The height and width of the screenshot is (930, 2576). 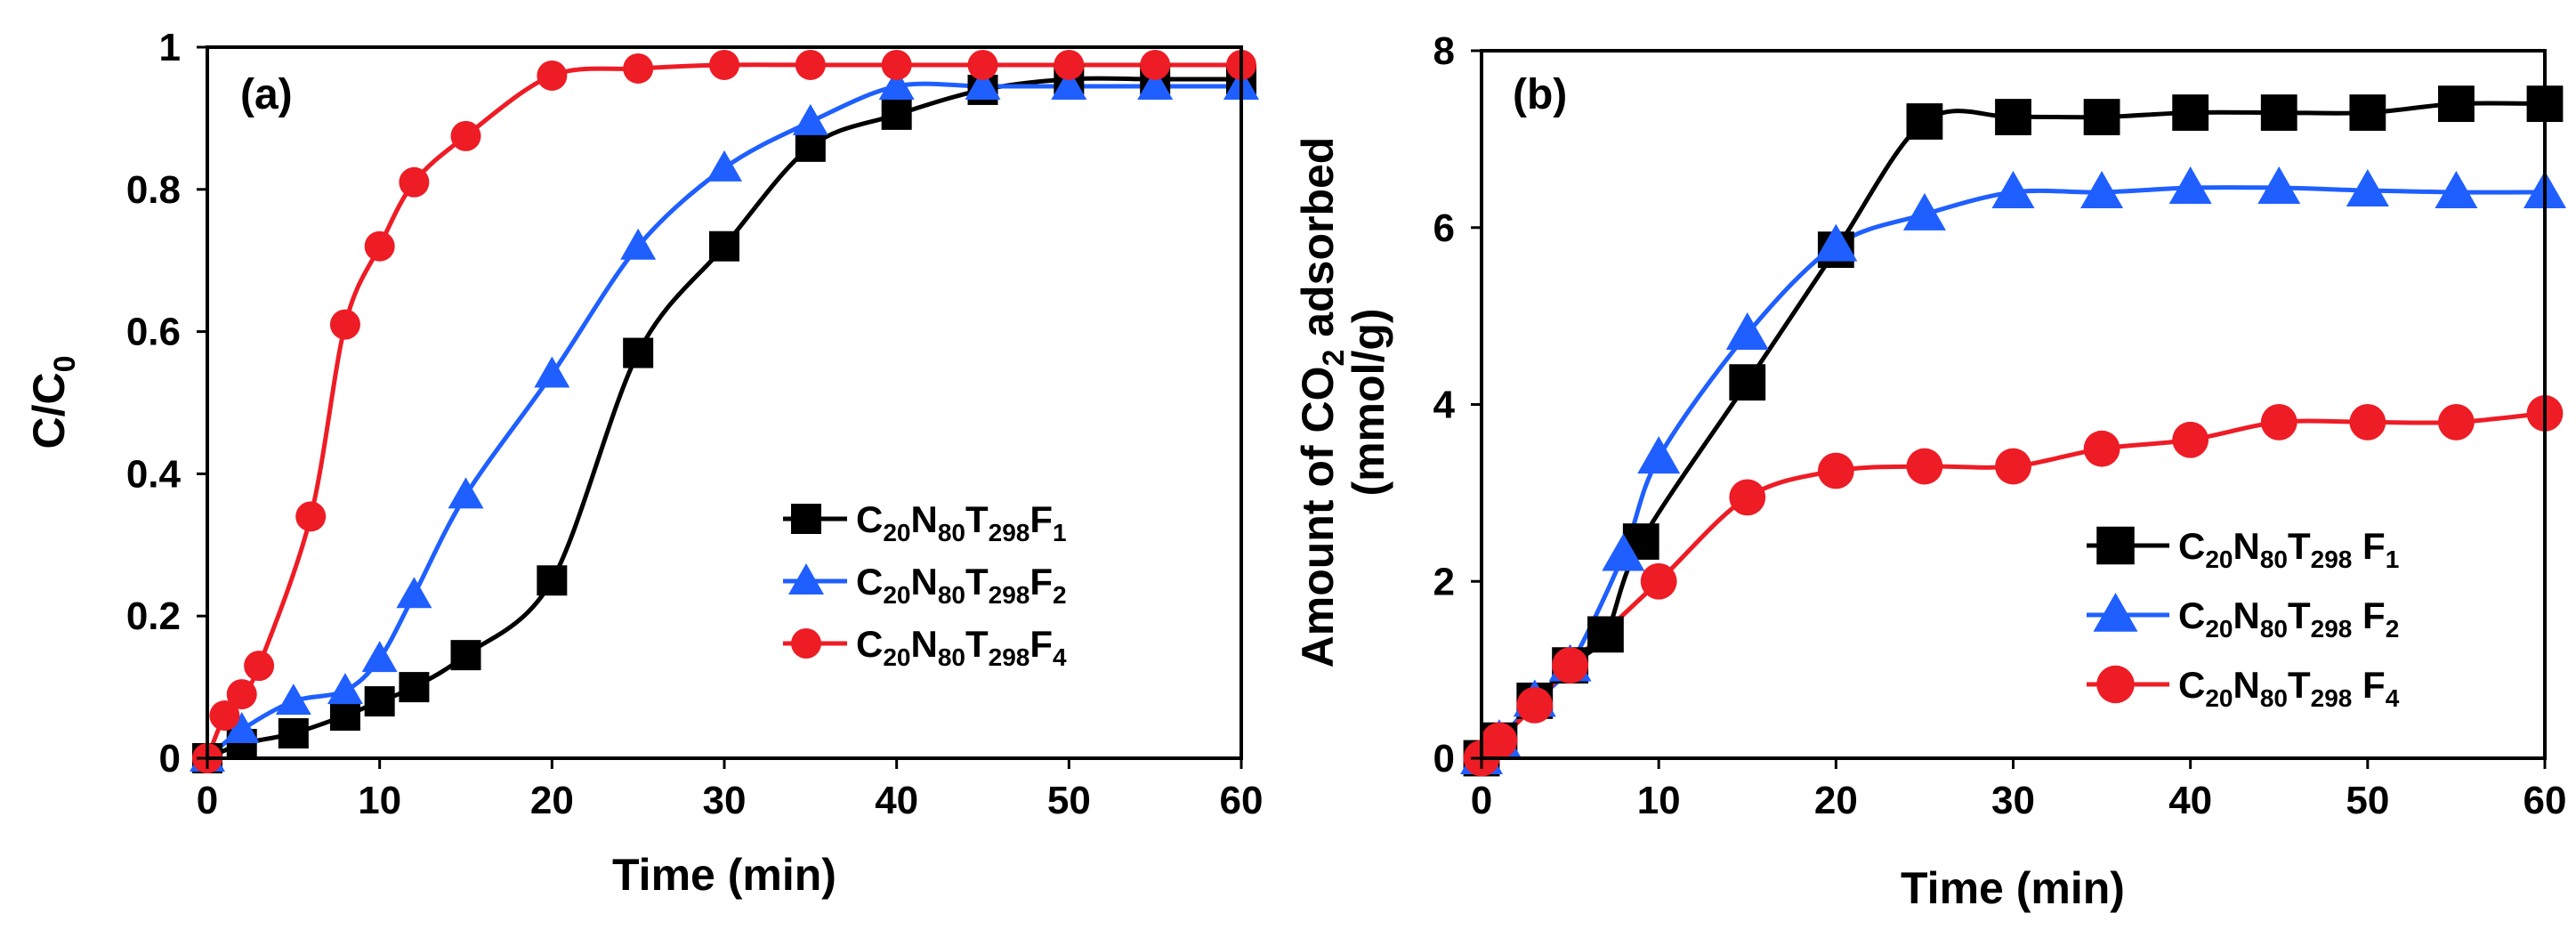 What do you see at coordinates (806, 519) in the screenshot?
I see `legend-marker-F1` at bounding box center [806, 519].